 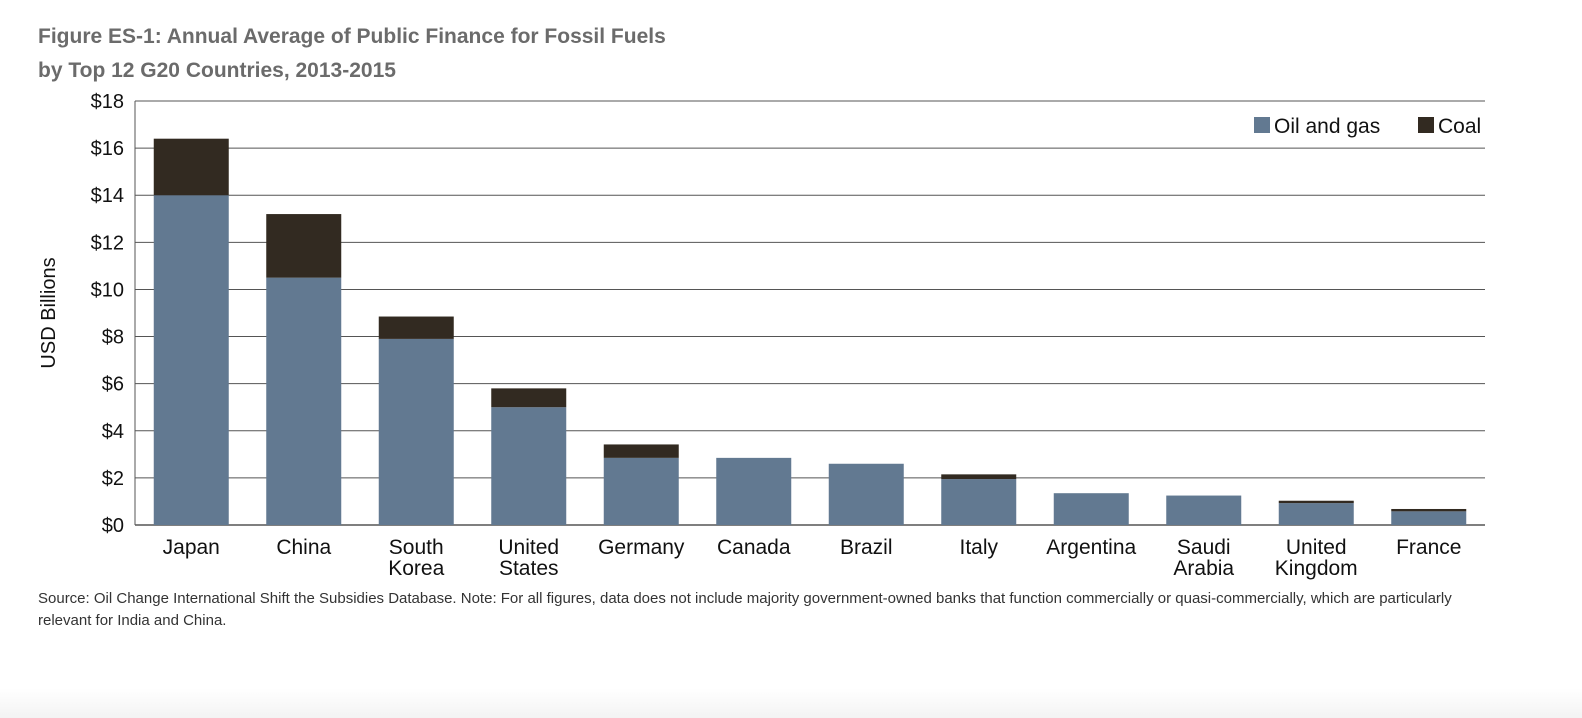 I want to click on y-axis-label: USD Billions, so click(x=49, y=312).